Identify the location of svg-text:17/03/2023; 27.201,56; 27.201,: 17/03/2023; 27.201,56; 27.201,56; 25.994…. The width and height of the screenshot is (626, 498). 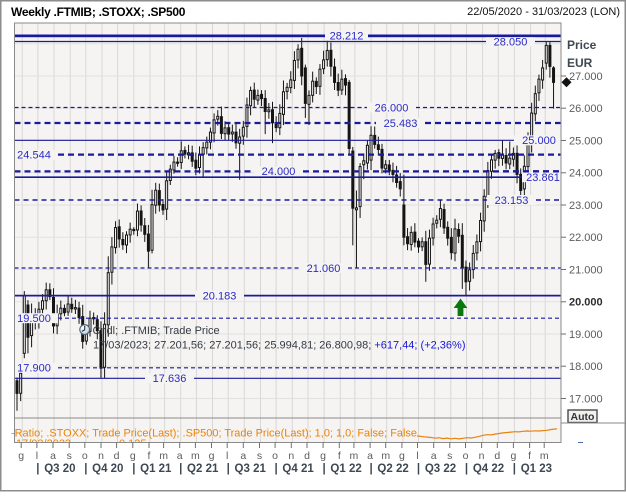
(279, 346).